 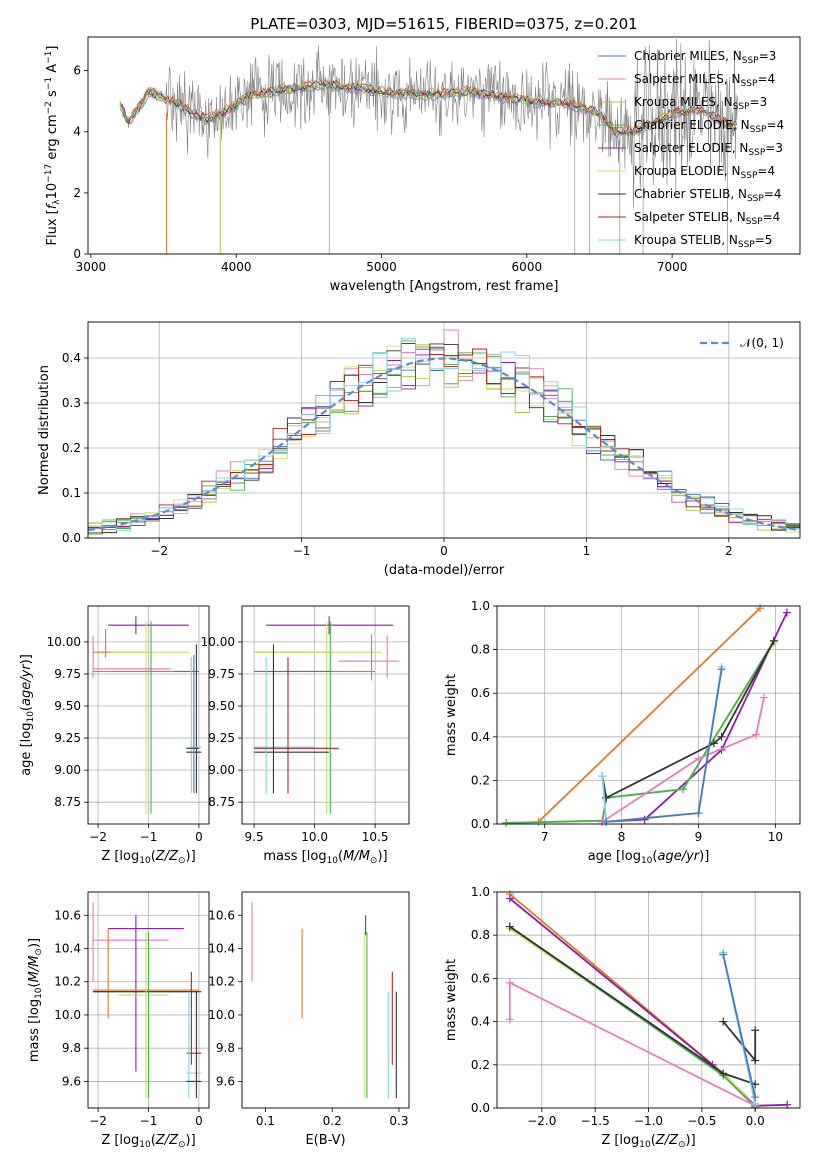 I want to click on observed-spectrum, so click(x=428, y=124).